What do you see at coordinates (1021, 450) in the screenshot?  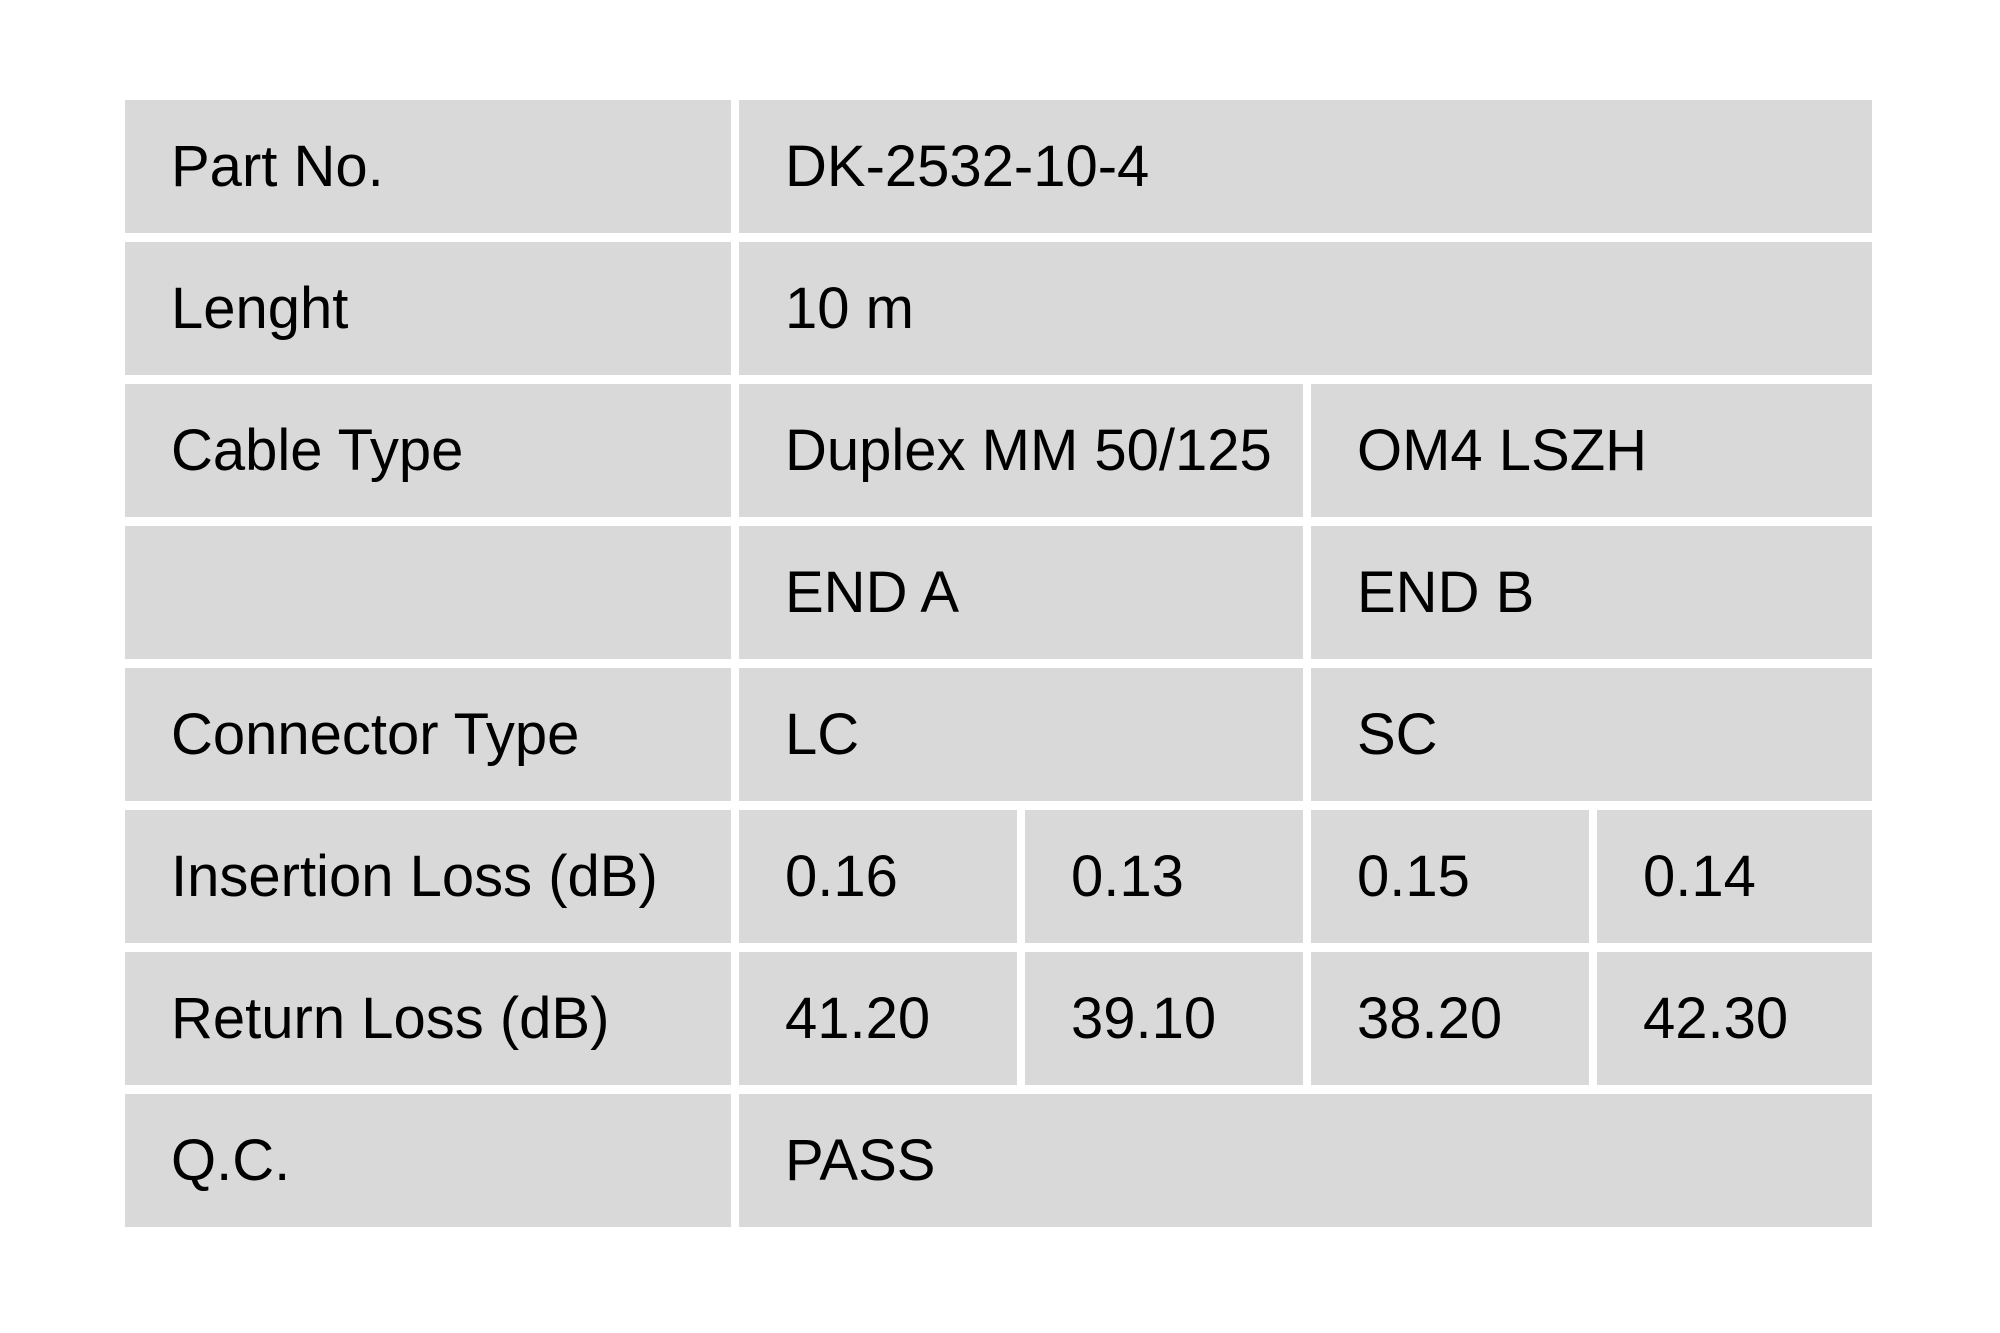 I see `cable-type-end-a-cell: Duplex MM 50/125` at bounding box center [1021, 450].